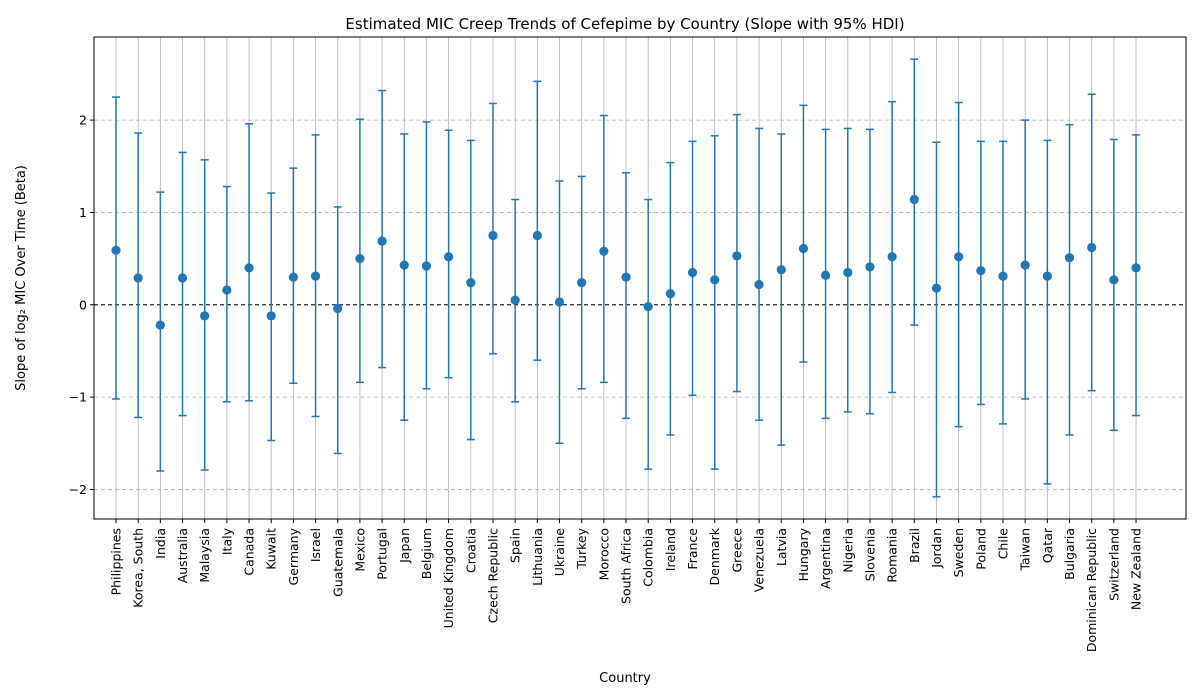 Image resolution: width=1200 pixels, height=700 pixels. What do you see at coordinates (625, 678) in the screenshot?
I see `x-axis-label: Country` at bounding box center [625, 678].